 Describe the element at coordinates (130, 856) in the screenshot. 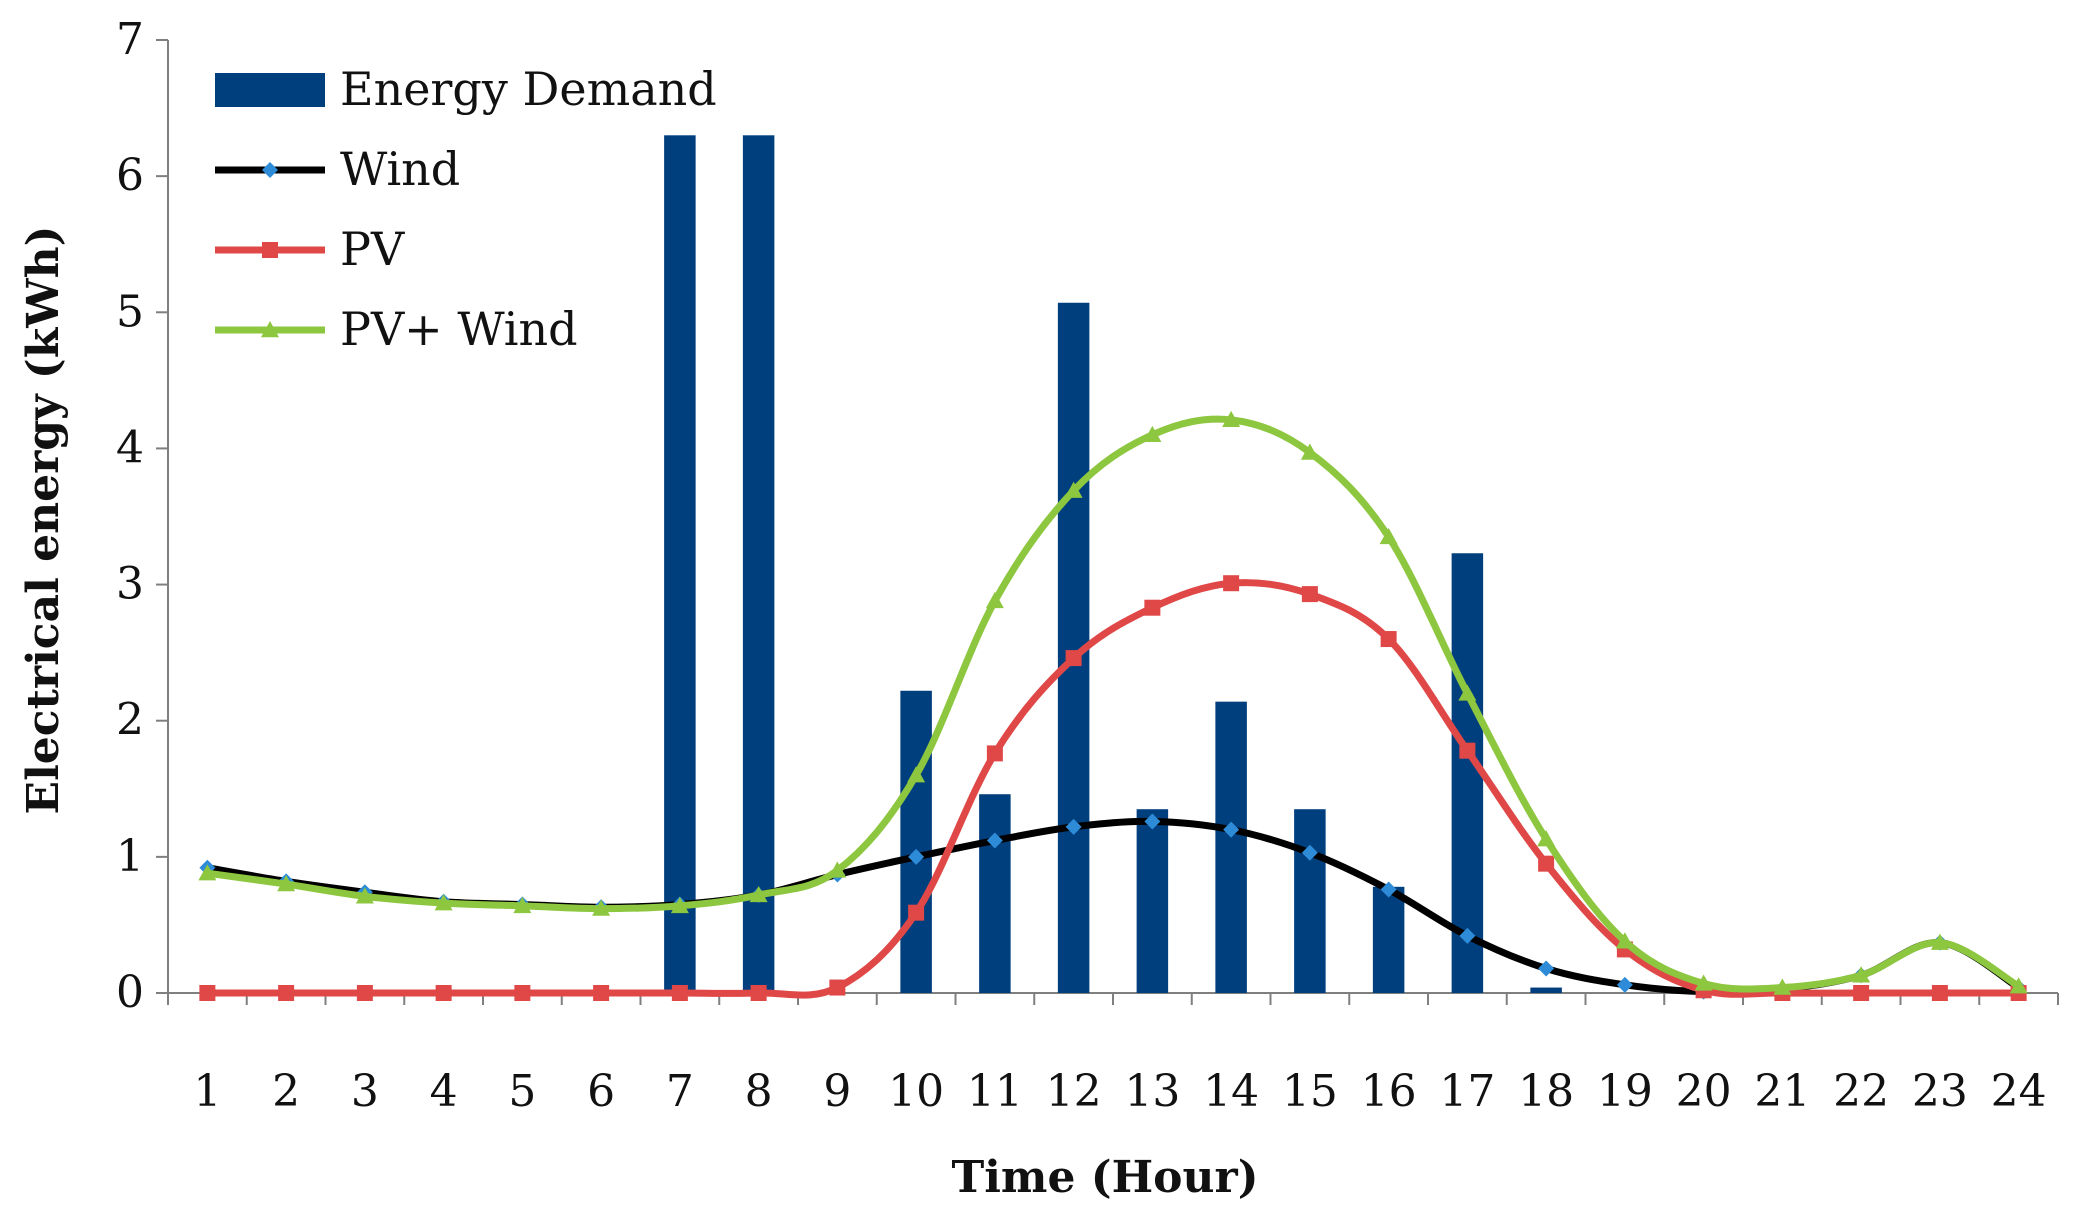

I see `y-tick-label: 1` at that location.